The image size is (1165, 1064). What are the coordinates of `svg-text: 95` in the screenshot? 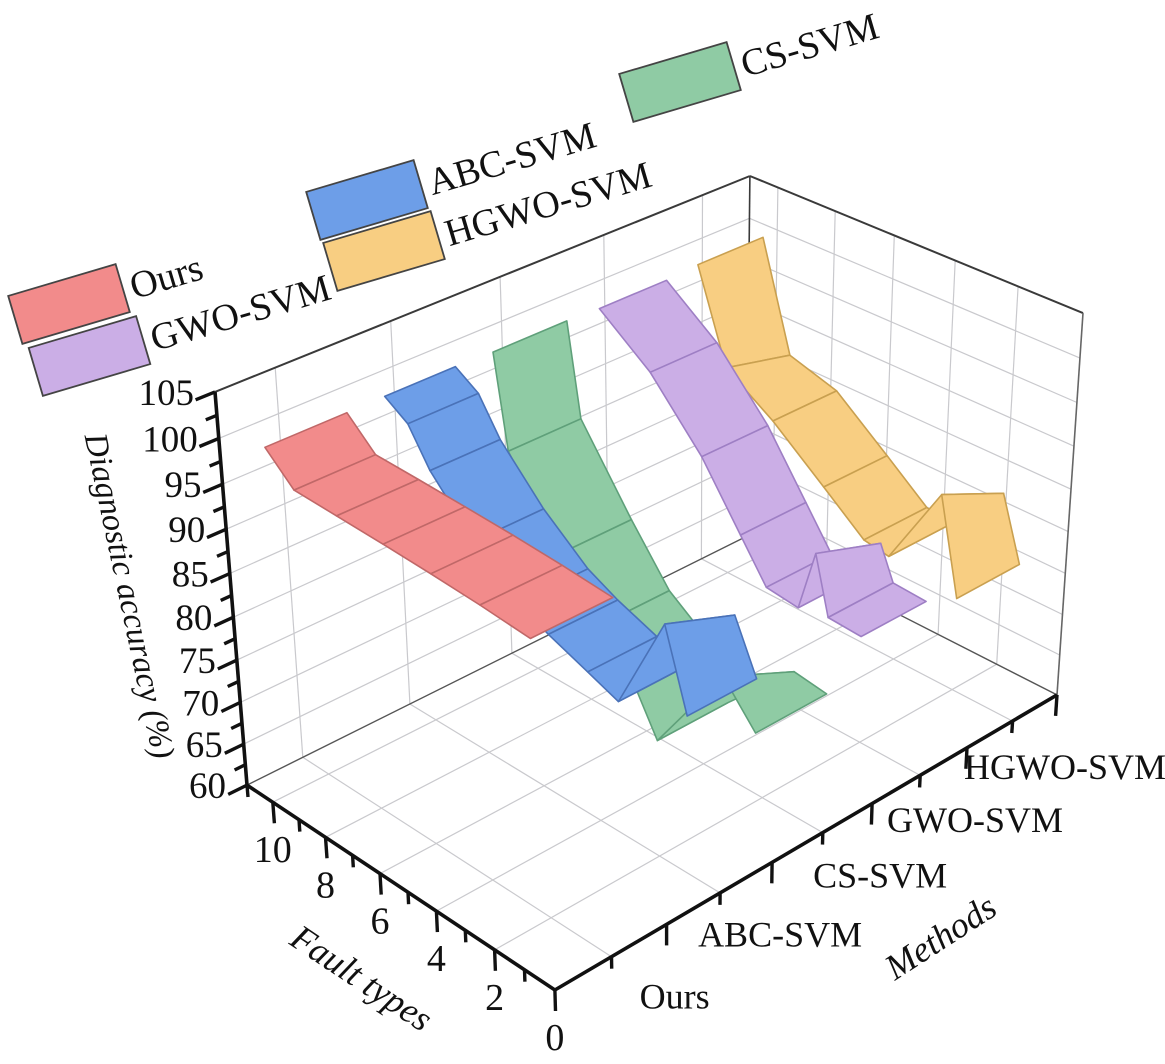 It's located at (183, 485).